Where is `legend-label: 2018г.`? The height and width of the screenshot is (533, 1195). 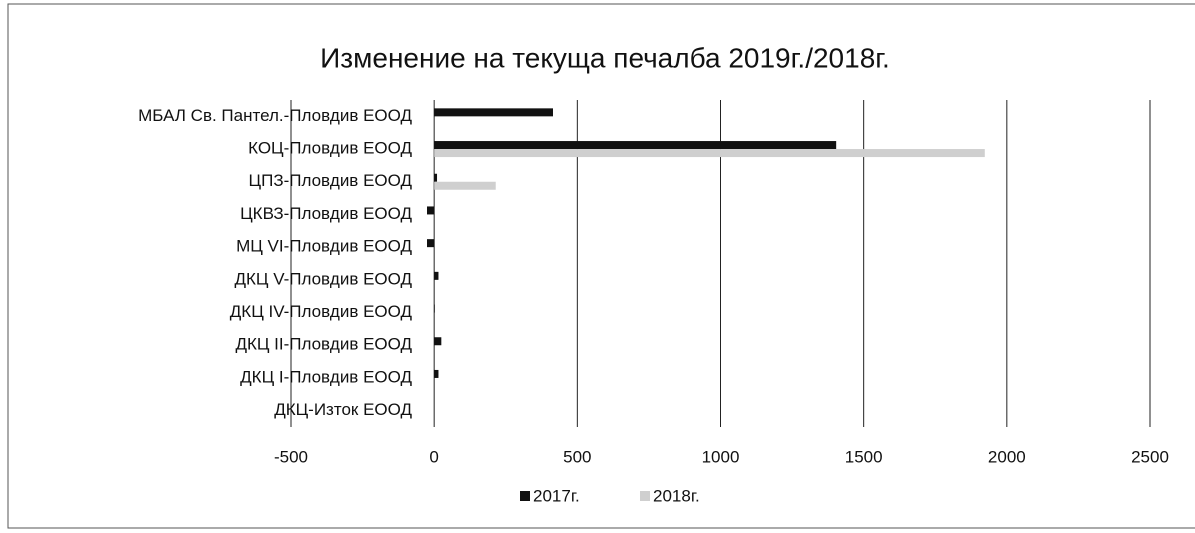 legend-label: 2018г. is located at coordinates (676, 495).